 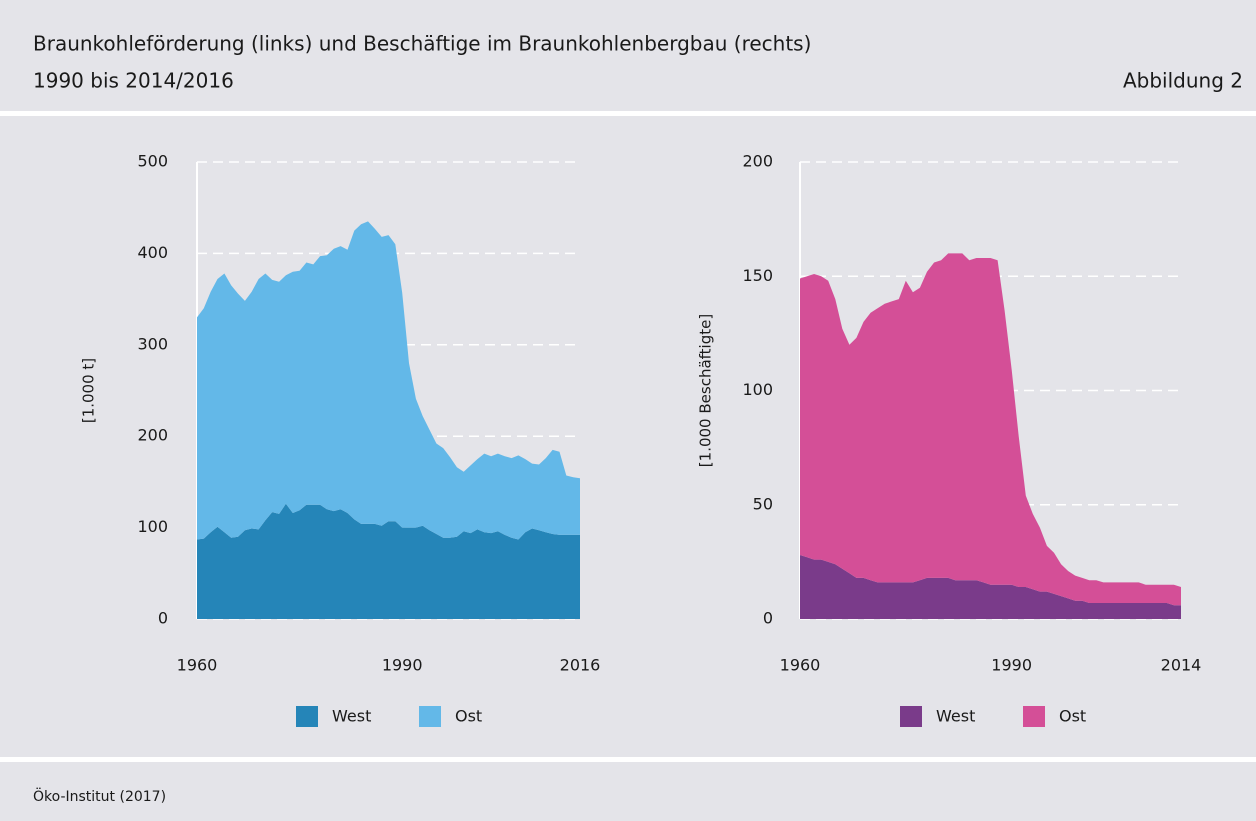 What do you see at coordinates (580, 665) in the screenshot?
I see `x-tick-label: 2016` at bounding box center [580, 665].